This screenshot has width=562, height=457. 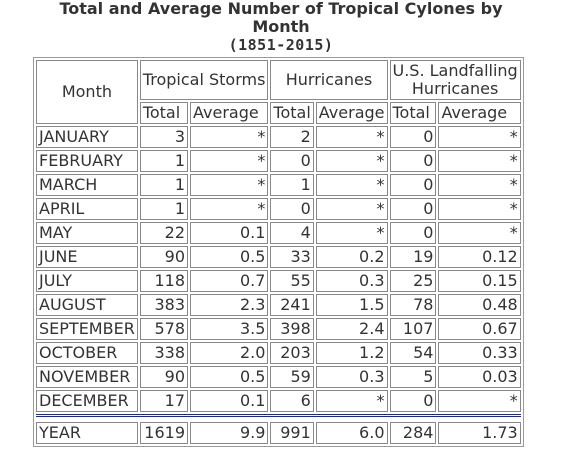 What do you see at coordinates (292, 353) in the screenshot?
I see `cell-h-total: 203` at bounding box center [292, 353].